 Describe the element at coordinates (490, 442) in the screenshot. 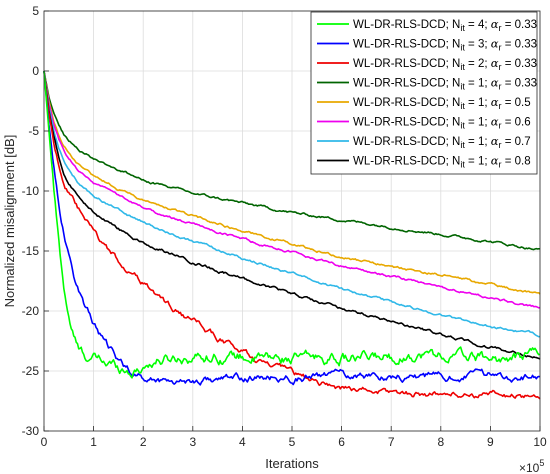

I see `x-tick-label: 9` at that location.